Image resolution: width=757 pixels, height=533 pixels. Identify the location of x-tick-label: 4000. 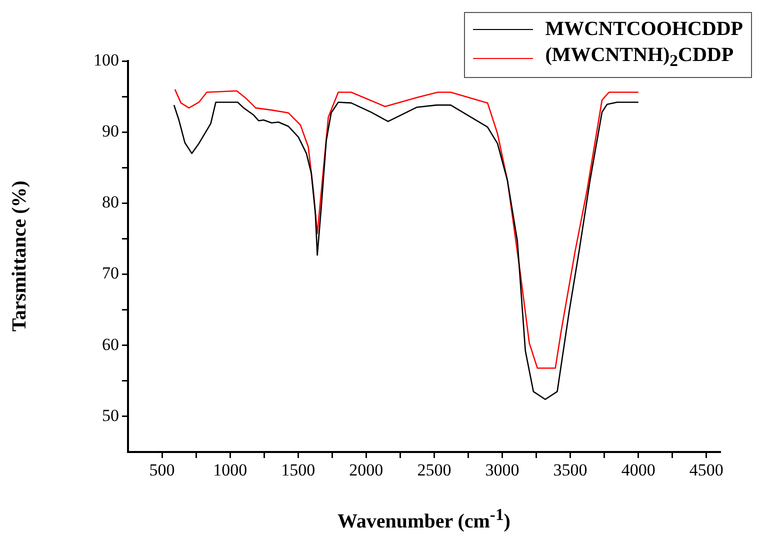
(638, 470).